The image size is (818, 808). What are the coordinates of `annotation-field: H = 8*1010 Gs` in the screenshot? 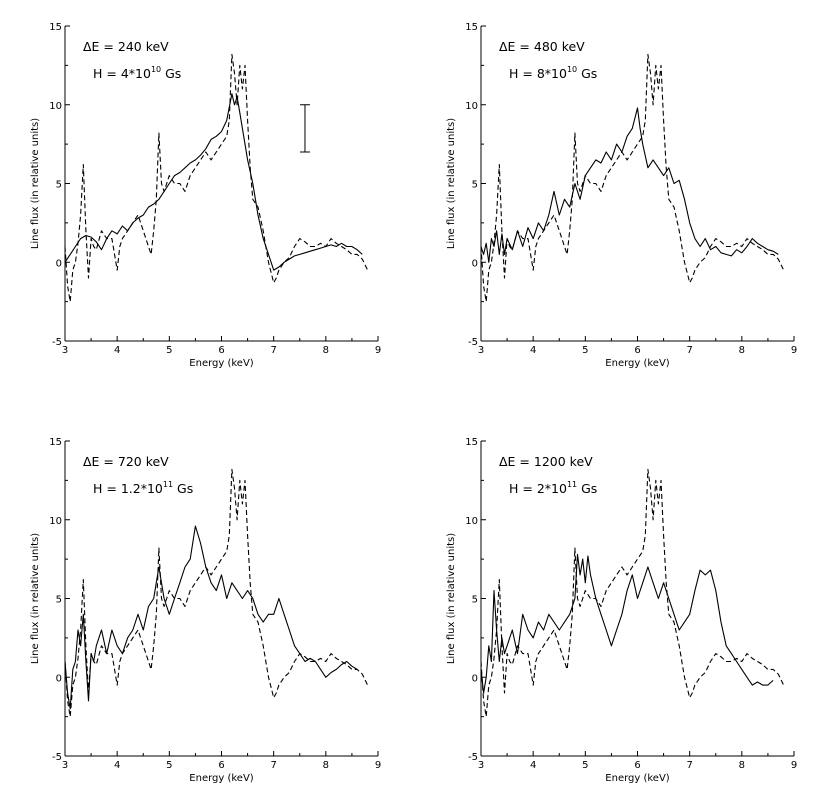 It's located at (553, 73).